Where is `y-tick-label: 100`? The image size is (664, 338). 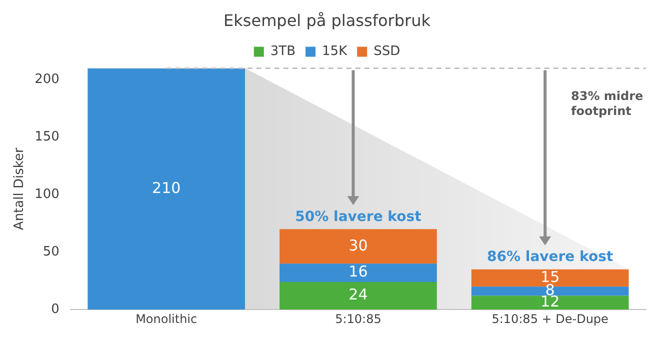 y-tick-label: 100 is located at coordinates (47, 194).